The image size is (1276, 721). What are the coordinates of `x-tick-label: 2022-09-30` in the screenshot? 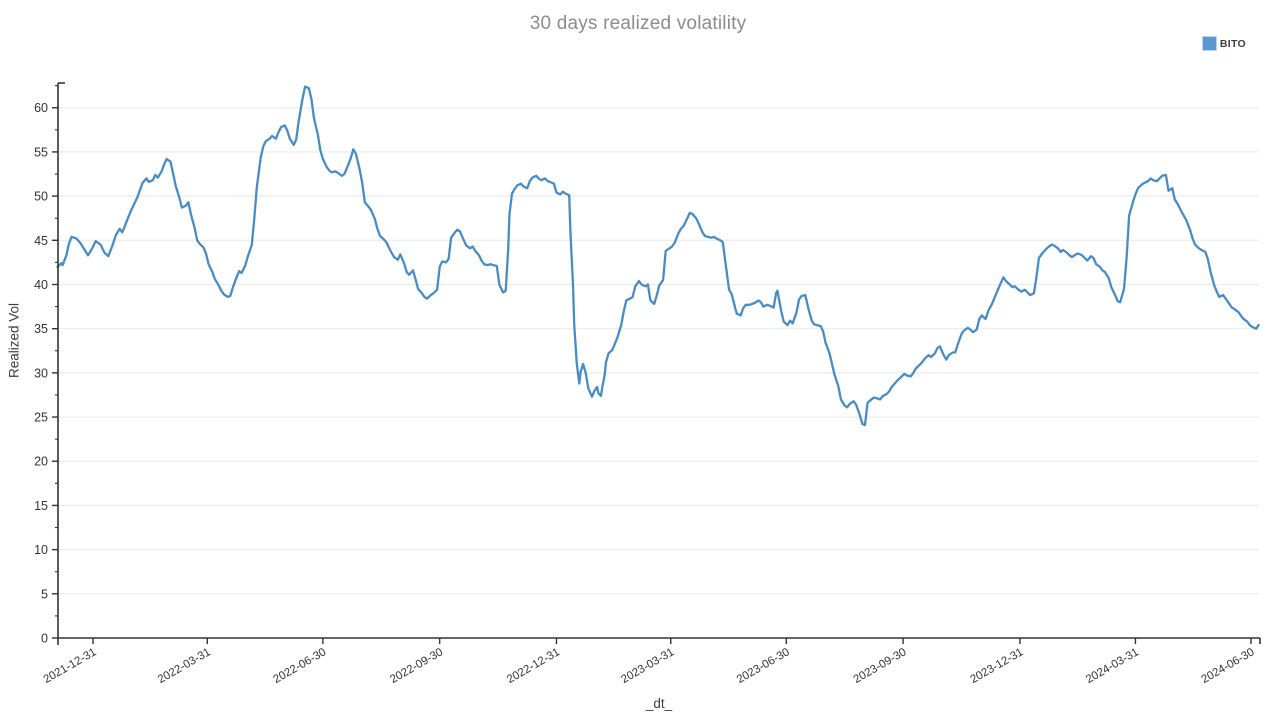 It's located at (416, 666).